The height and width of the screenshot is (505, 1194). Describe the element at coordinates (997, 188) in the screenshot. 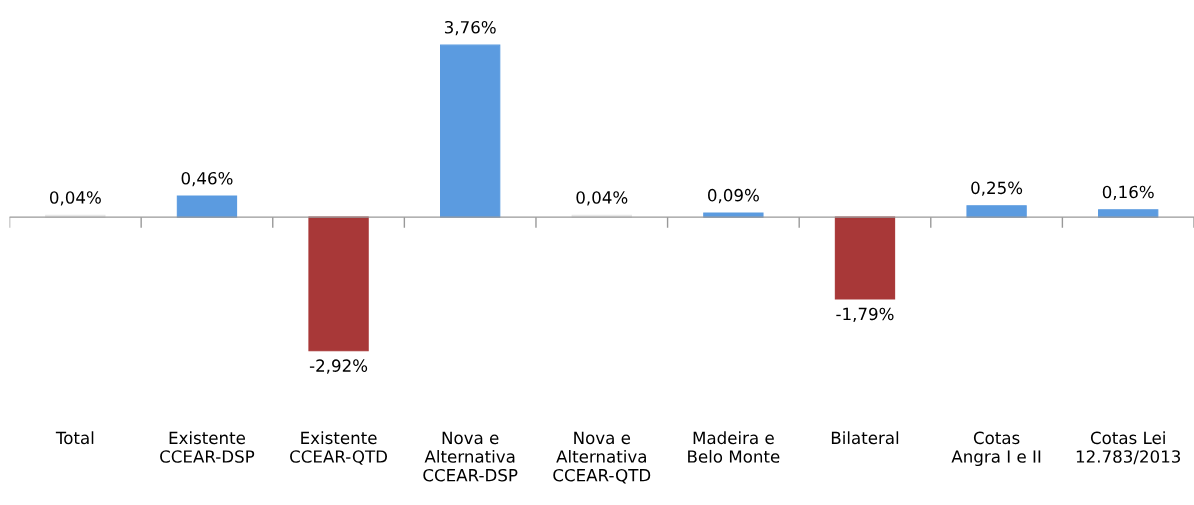

I see `data-label: 0,25%` at that location.